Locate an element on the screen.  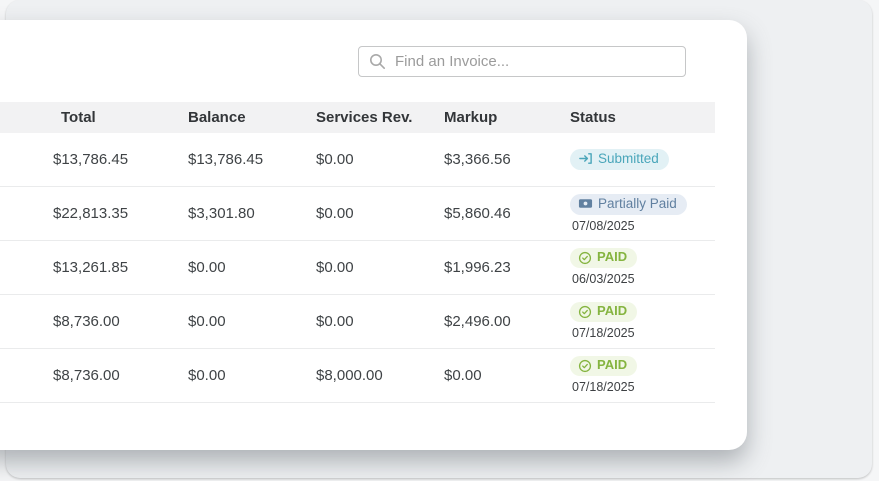
markup-cell: $2,496.00 is located at coordinates (477, 321).